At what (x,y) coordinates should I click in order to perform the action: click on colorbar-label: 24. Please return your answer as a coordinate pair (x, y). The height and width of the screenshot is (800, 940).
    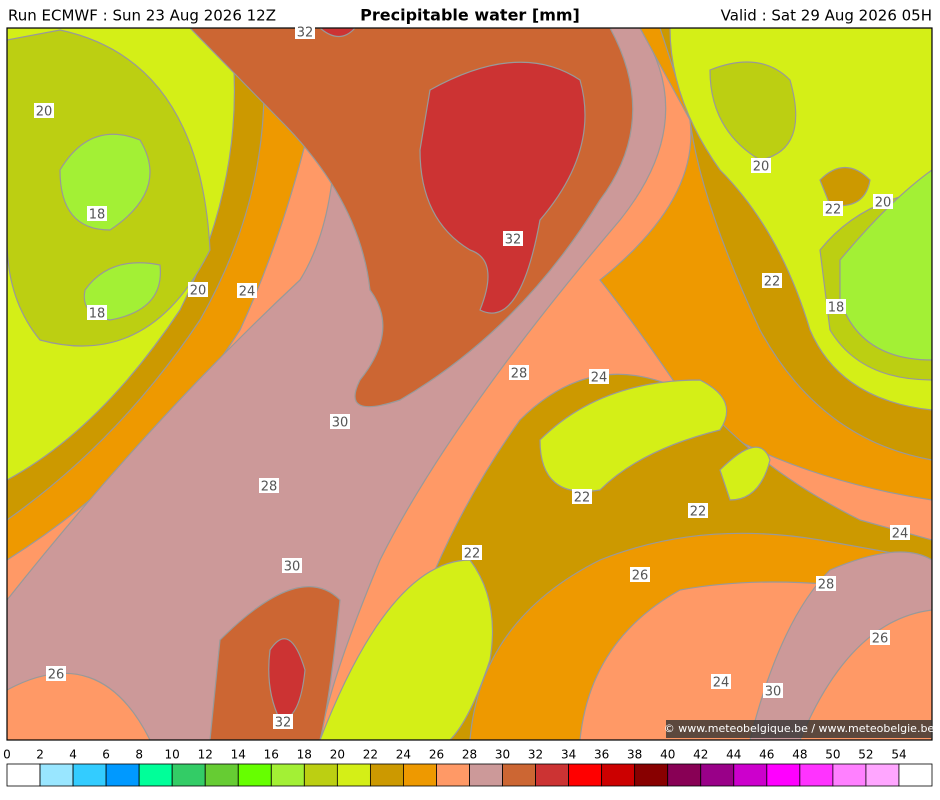
    Looking at the image, I should click on (403, 755).